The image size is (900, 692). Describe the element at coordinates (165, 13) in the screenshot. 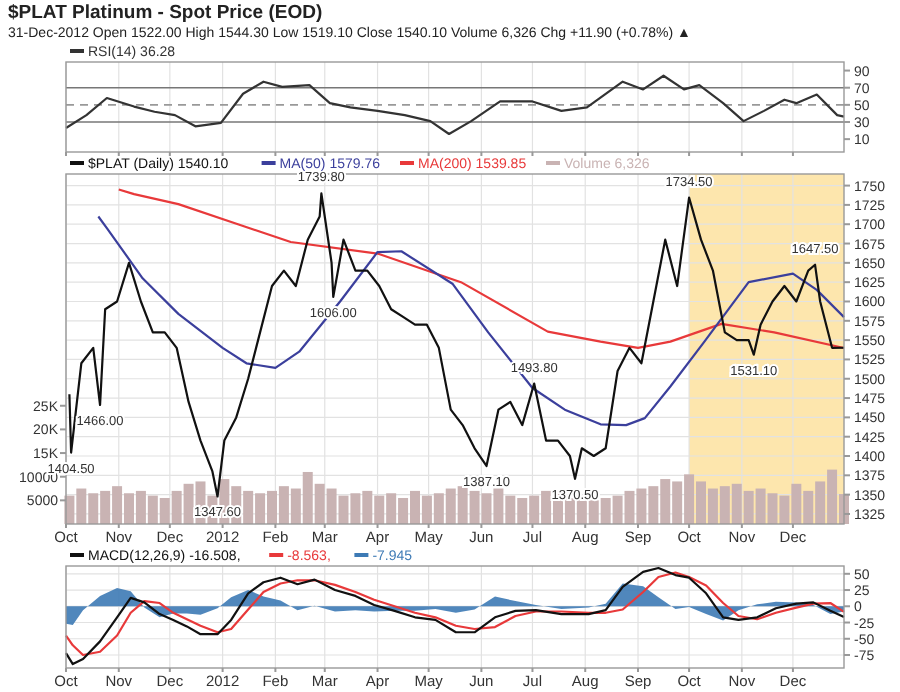

I see `chart-title: $PLAT Platinum - Spot Price (EOD)` at that location.